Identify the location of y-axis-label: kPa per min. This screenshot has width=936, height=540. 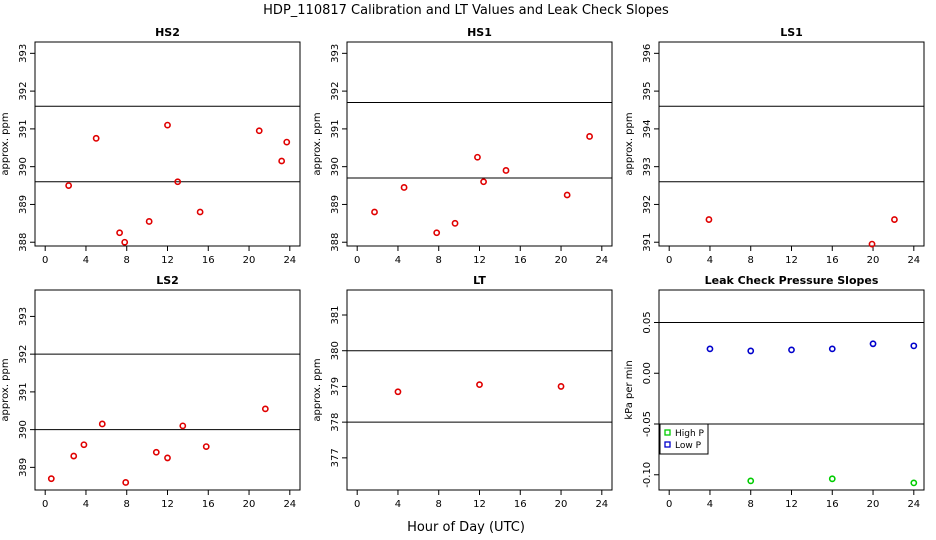
(629, 389).